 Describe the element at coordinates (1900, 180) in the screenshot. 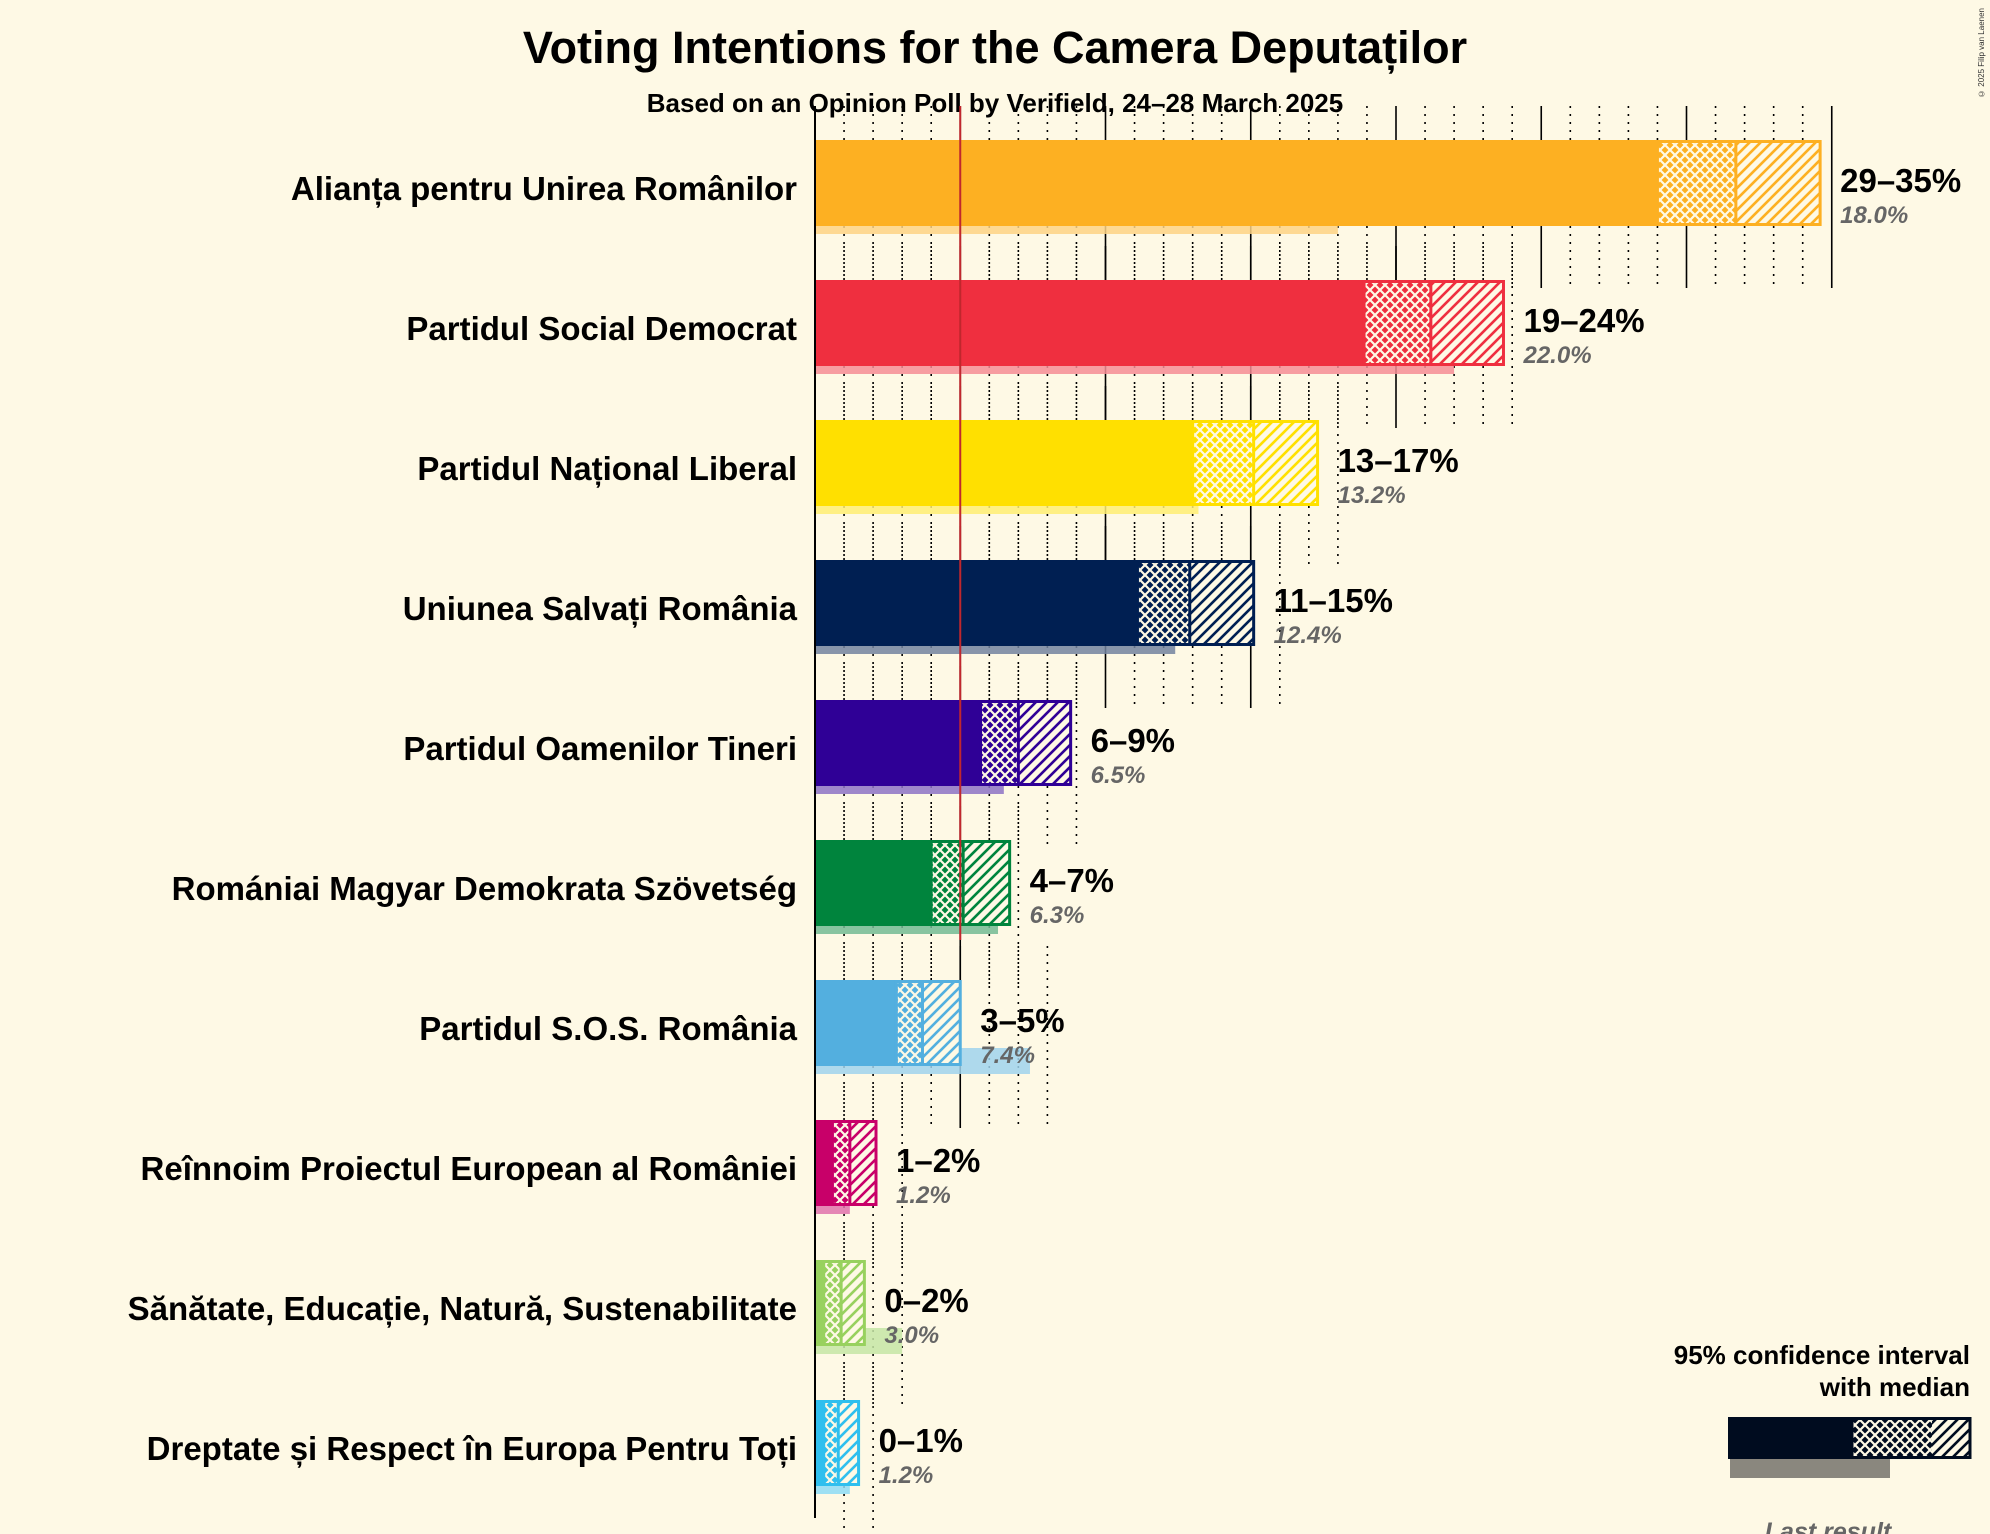

I see `range-label: 29–35%` at that location.